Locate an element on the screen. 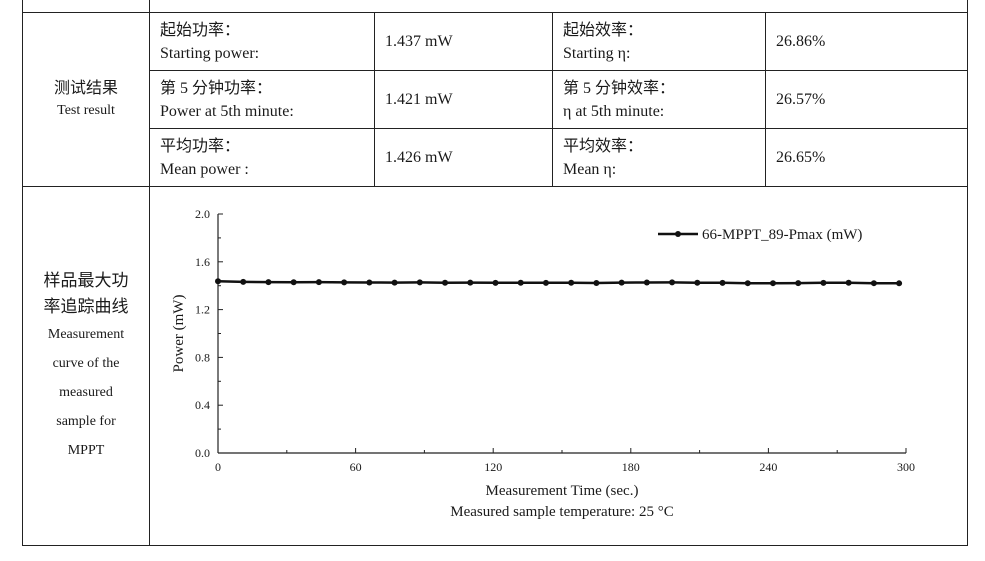 This screenshot has height=561, width=985. label-en: Power at 5th minute: is located at coordinates (227, 111).